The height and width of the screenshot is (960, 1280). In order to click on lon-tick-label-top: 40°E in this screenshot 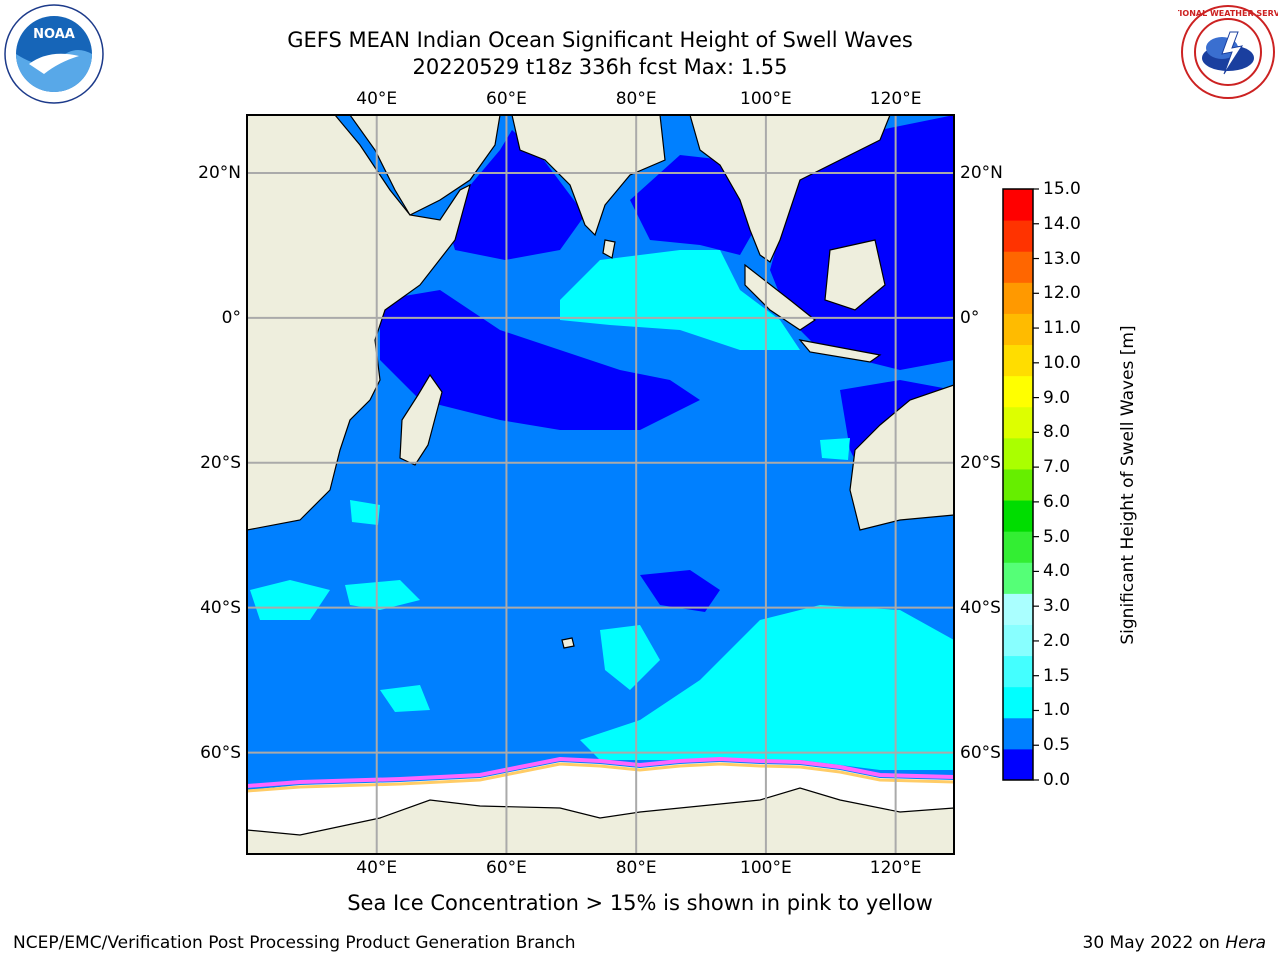, I will do `click(377, 99)`.